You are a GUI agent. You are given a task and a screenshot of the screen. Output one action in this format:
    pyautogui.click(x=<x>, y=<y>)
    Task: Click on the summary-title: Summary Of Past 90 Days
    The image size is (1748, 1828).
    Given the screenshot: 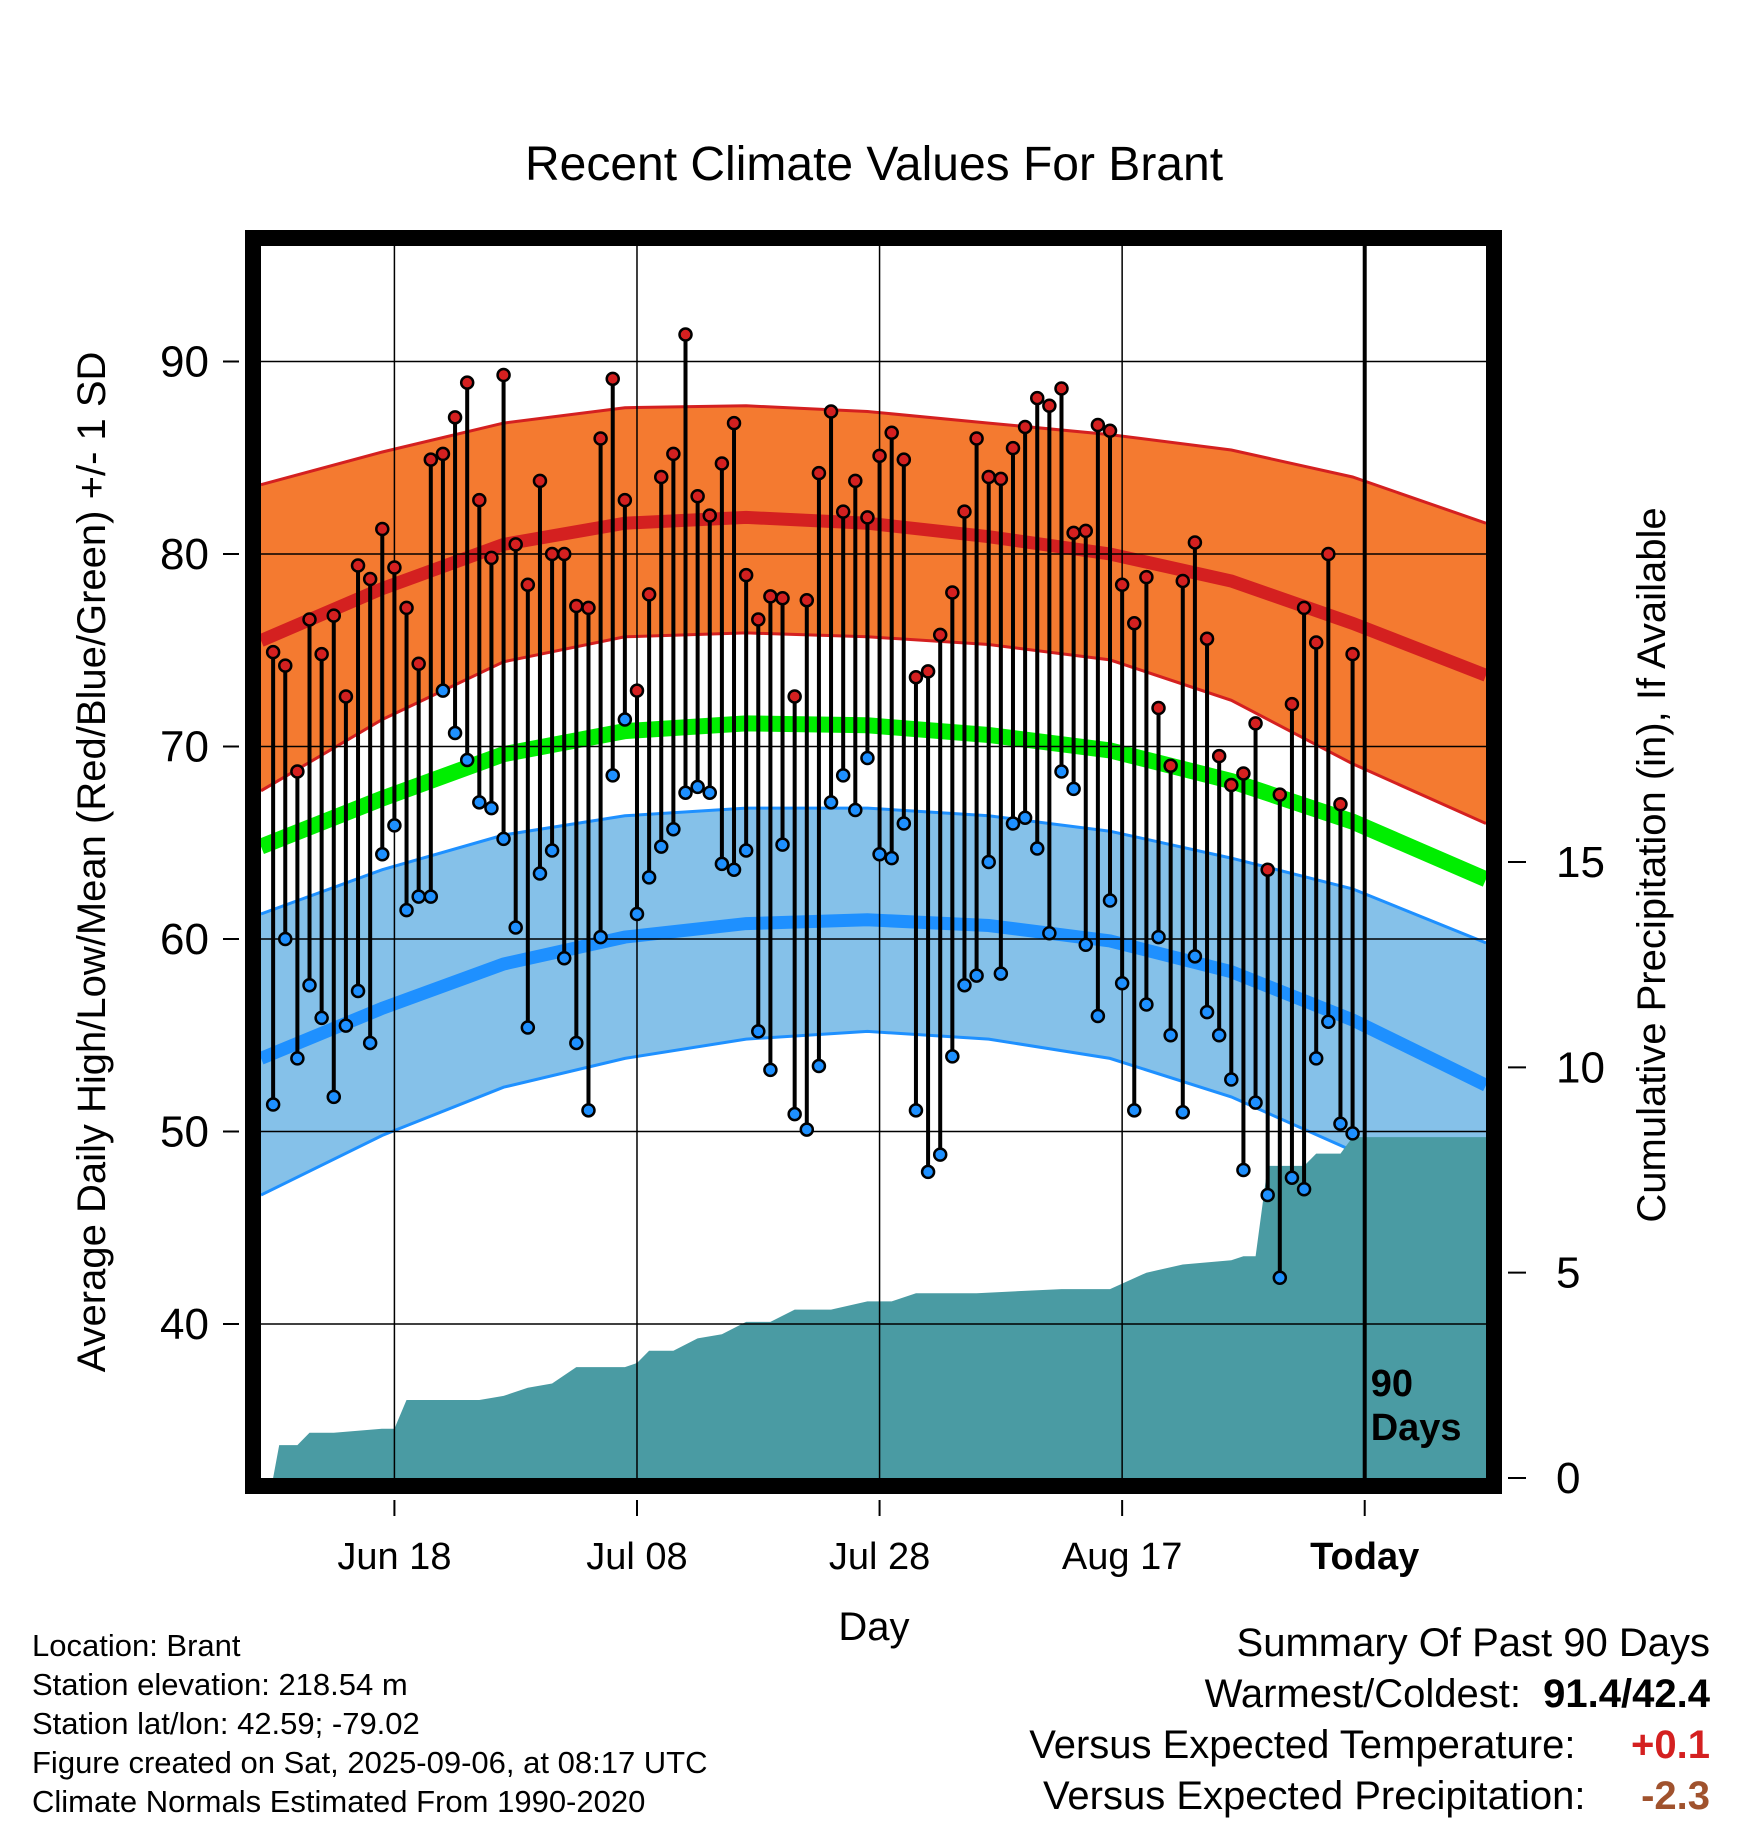 What is the action you would take?
    pyautogui.click(x=1473, y=1643)
    